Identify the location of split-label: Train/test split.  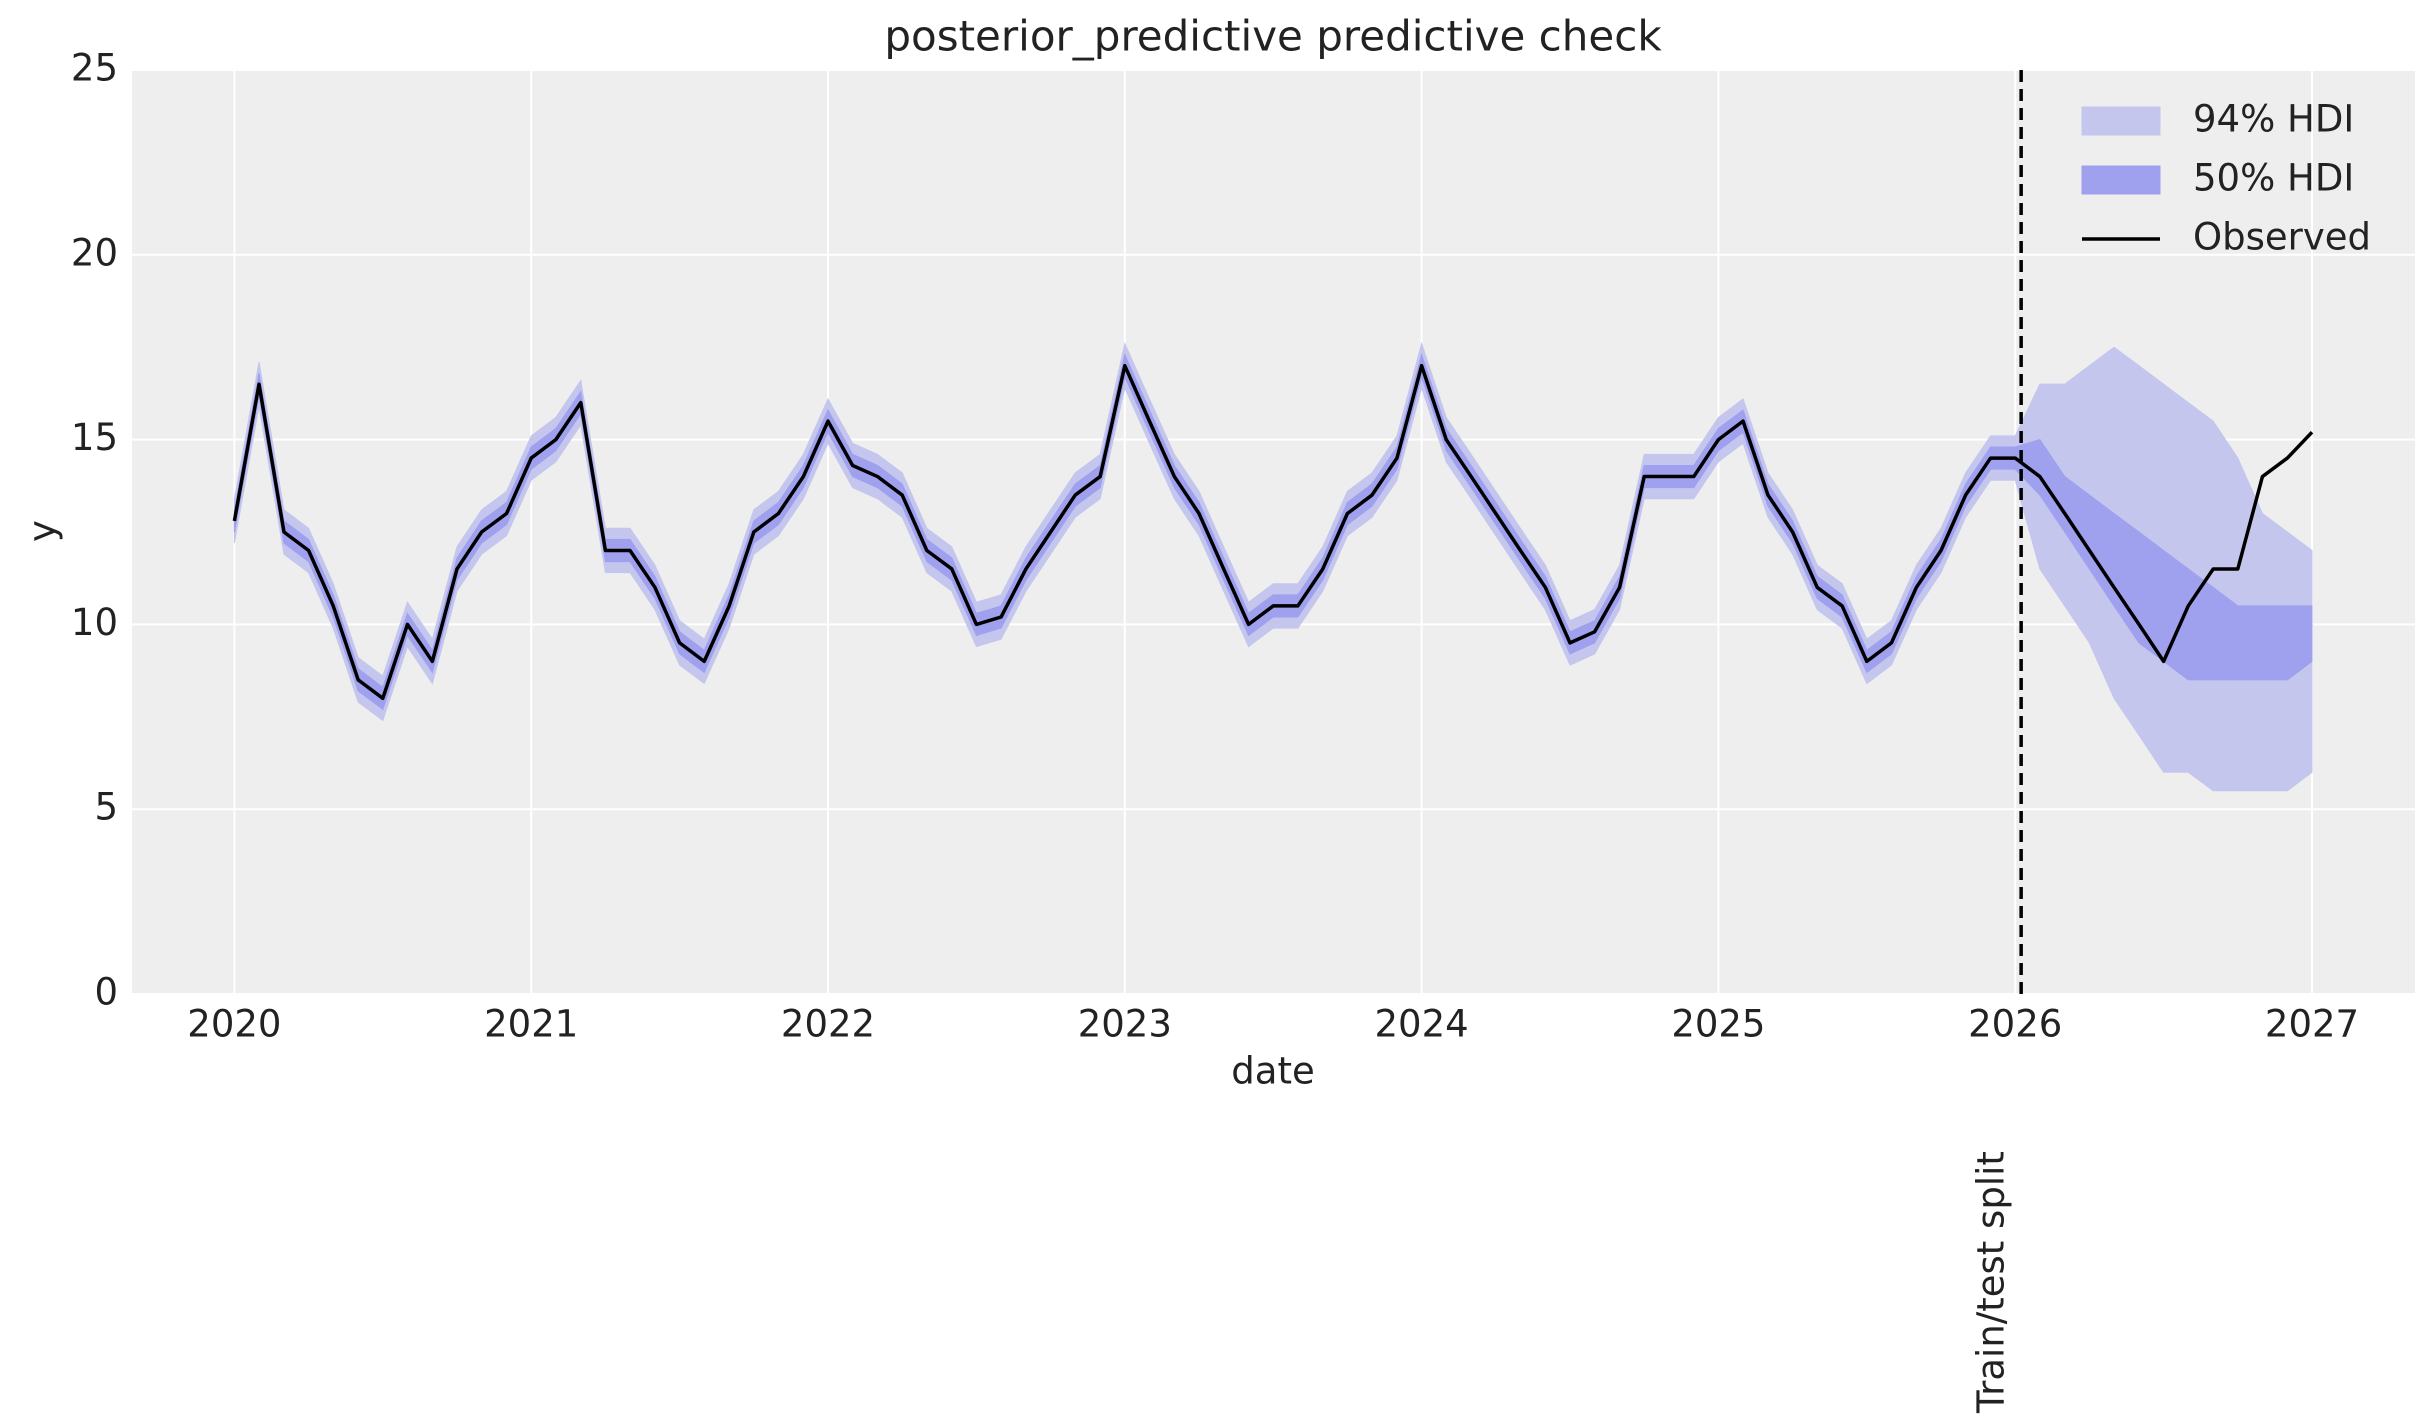
(1991, 1282).